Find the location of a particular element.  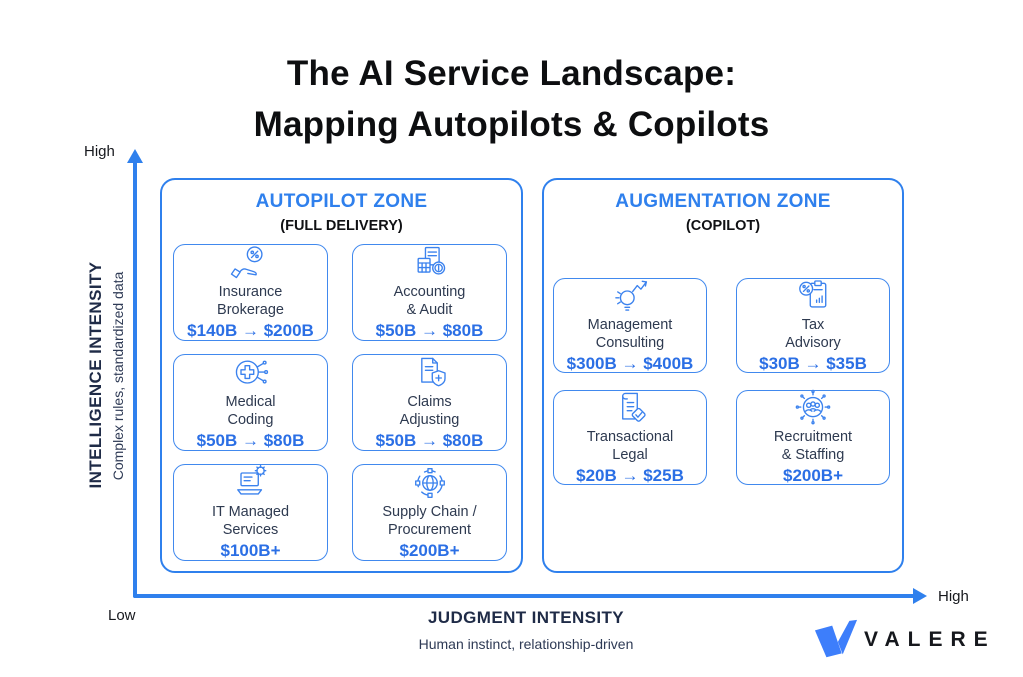

card-tax-advisory: Tax Advisory $30B → $35B is located at coordinates (813, 325).